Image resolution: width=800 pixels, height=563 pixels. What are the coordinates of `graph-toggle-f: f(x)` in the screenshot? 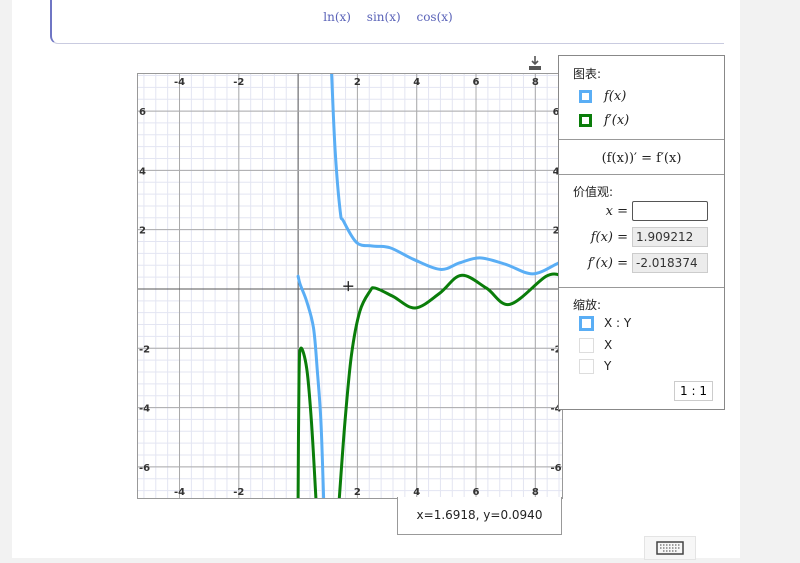 It's located at (602, 96).